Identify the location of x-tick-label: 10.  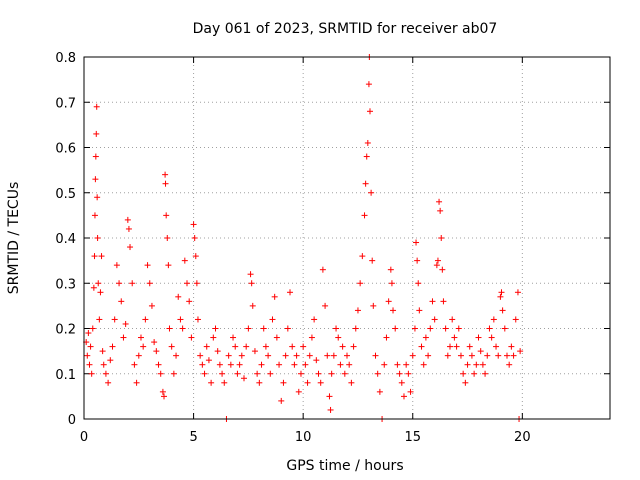
(303, 437).